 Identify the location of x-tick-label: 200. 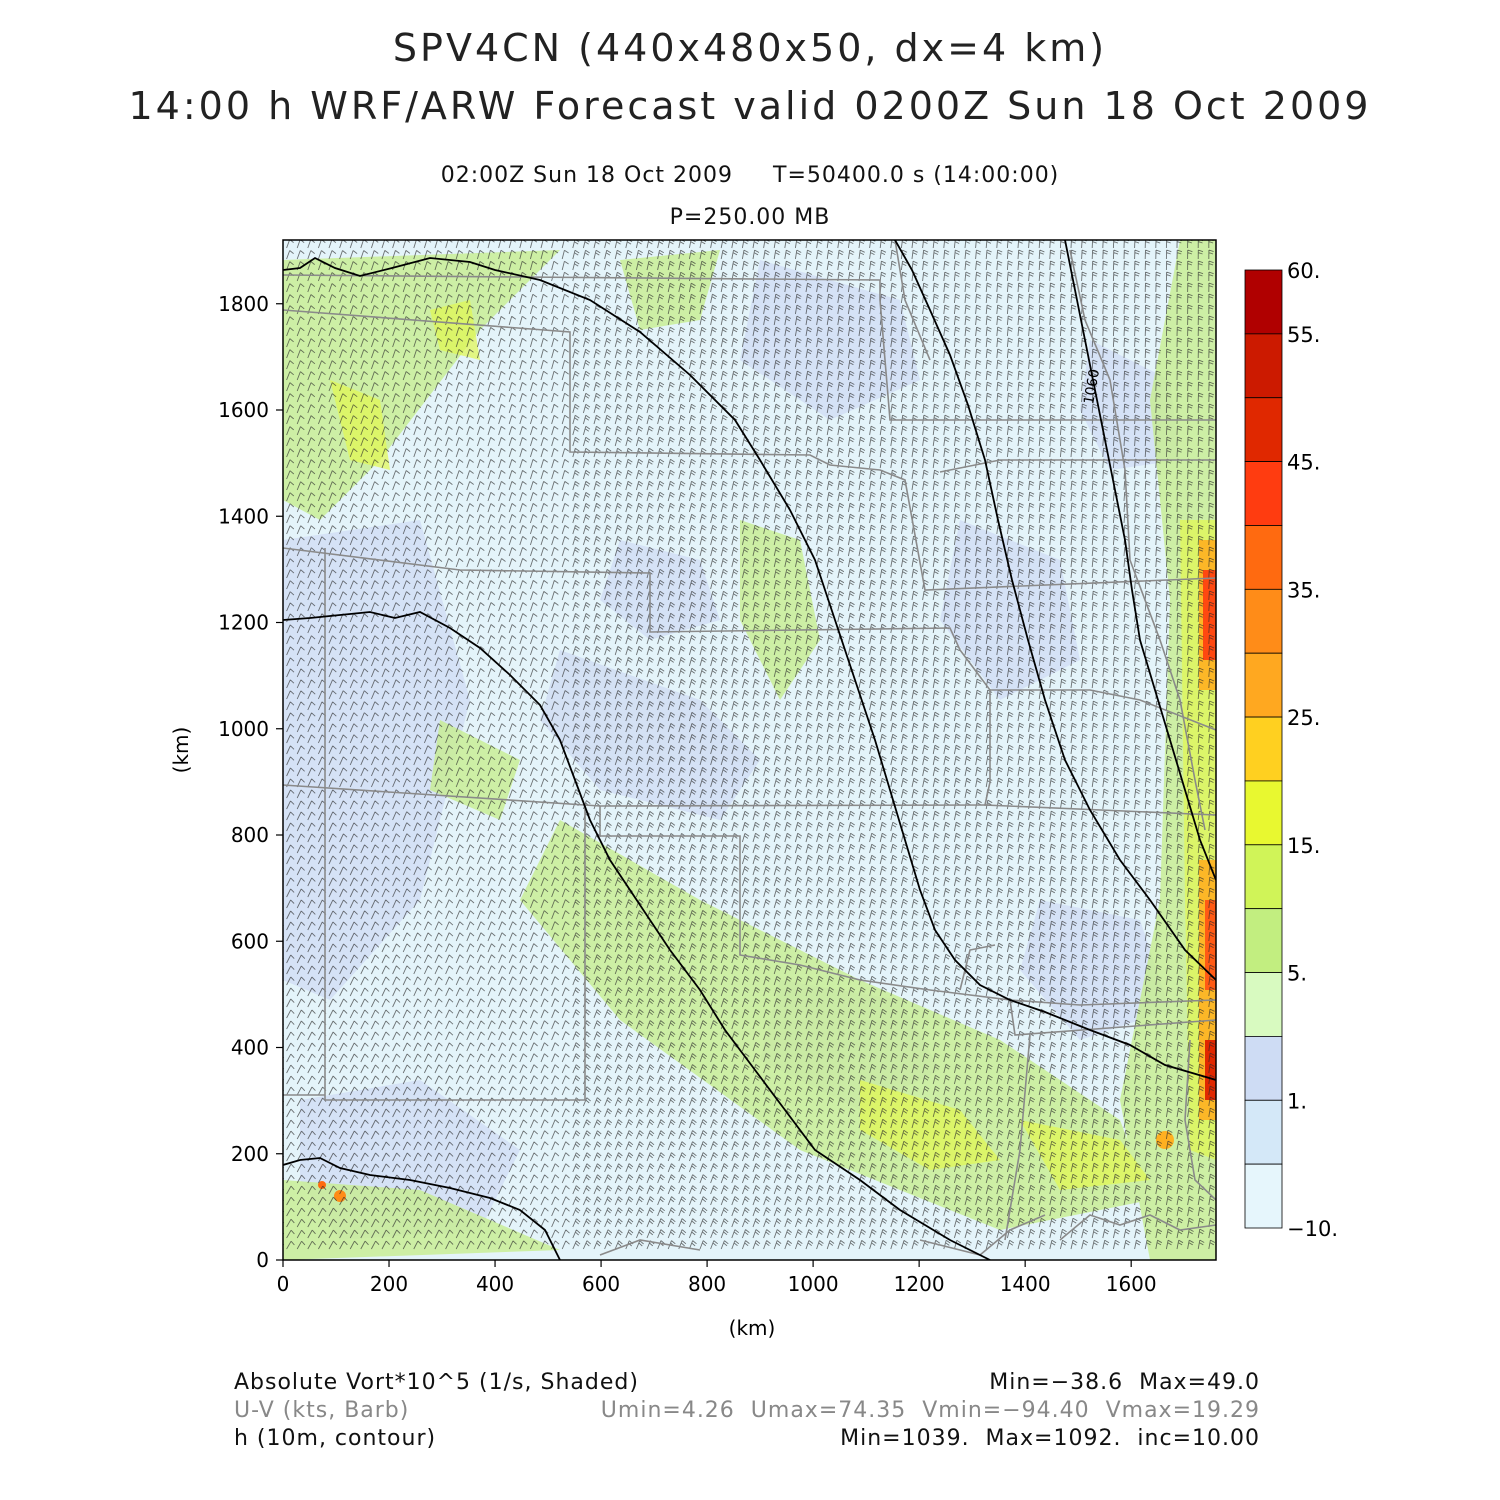
(389, 1284).